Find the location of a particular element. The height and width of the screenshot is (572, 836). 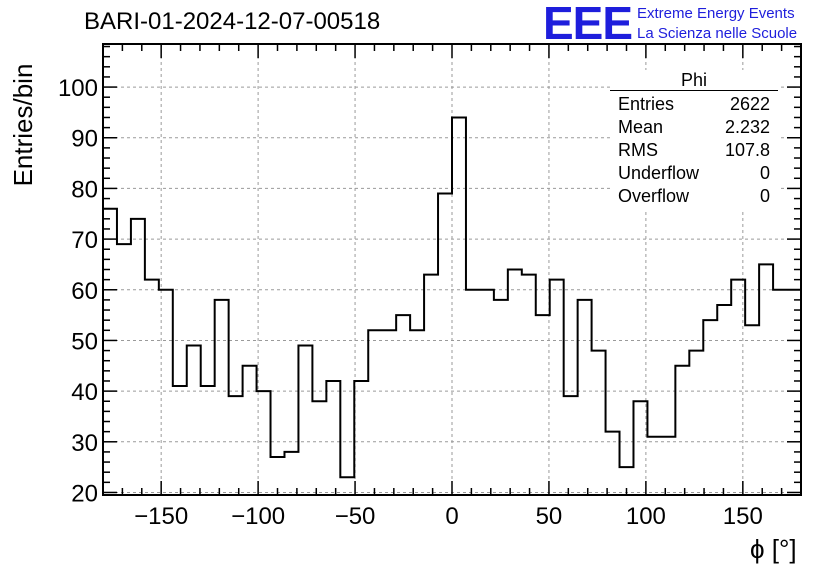

y-tick-label: 30 is located at coordinates (84, 443).